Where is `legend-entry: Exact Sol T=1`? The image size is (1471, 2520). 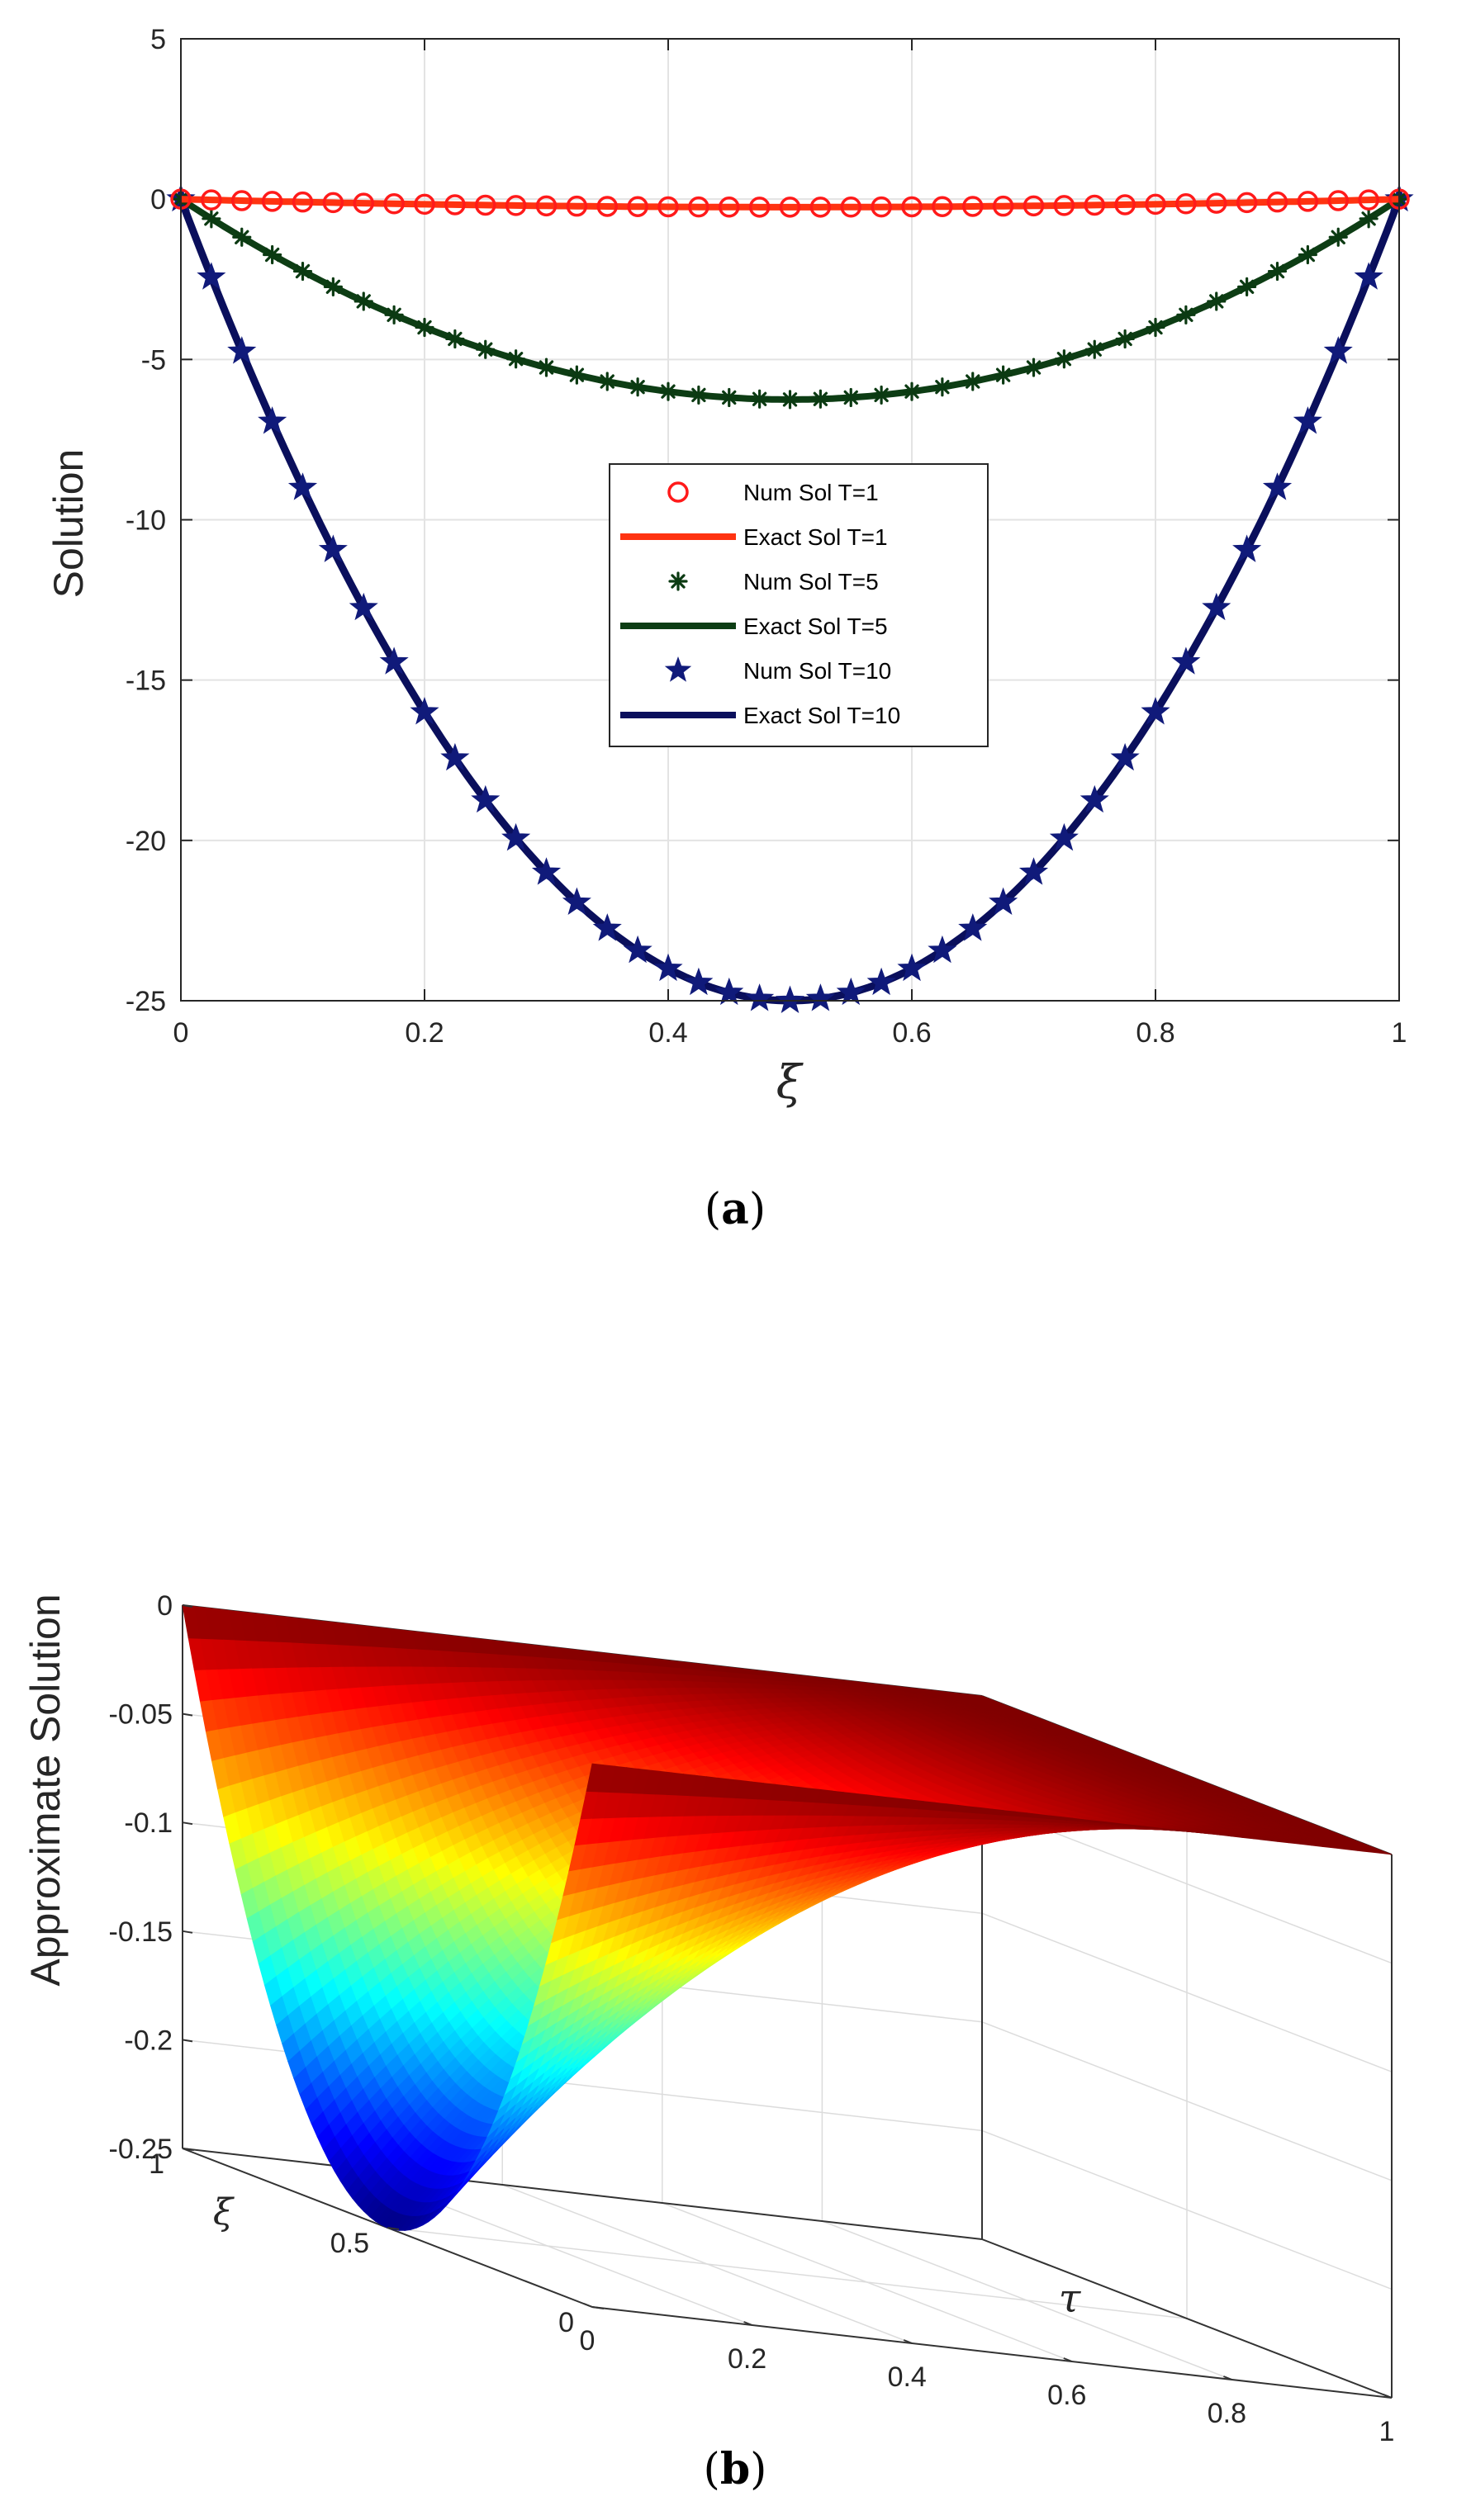 legend-entry: Exact Sol T=1 is located at coordinates (754, 537).